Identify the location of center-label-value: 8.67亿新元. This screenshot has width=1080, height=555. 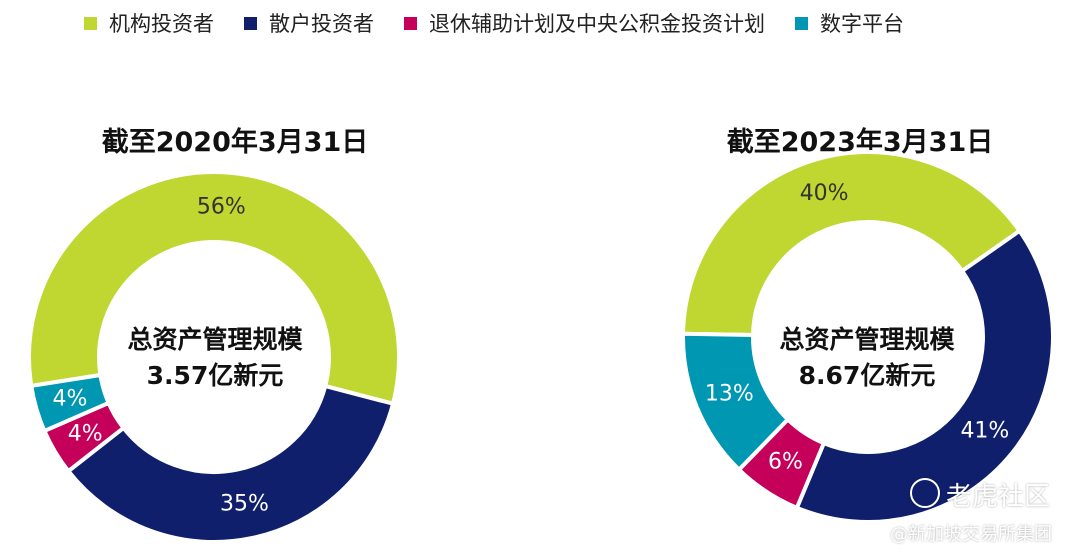
(867, 375).